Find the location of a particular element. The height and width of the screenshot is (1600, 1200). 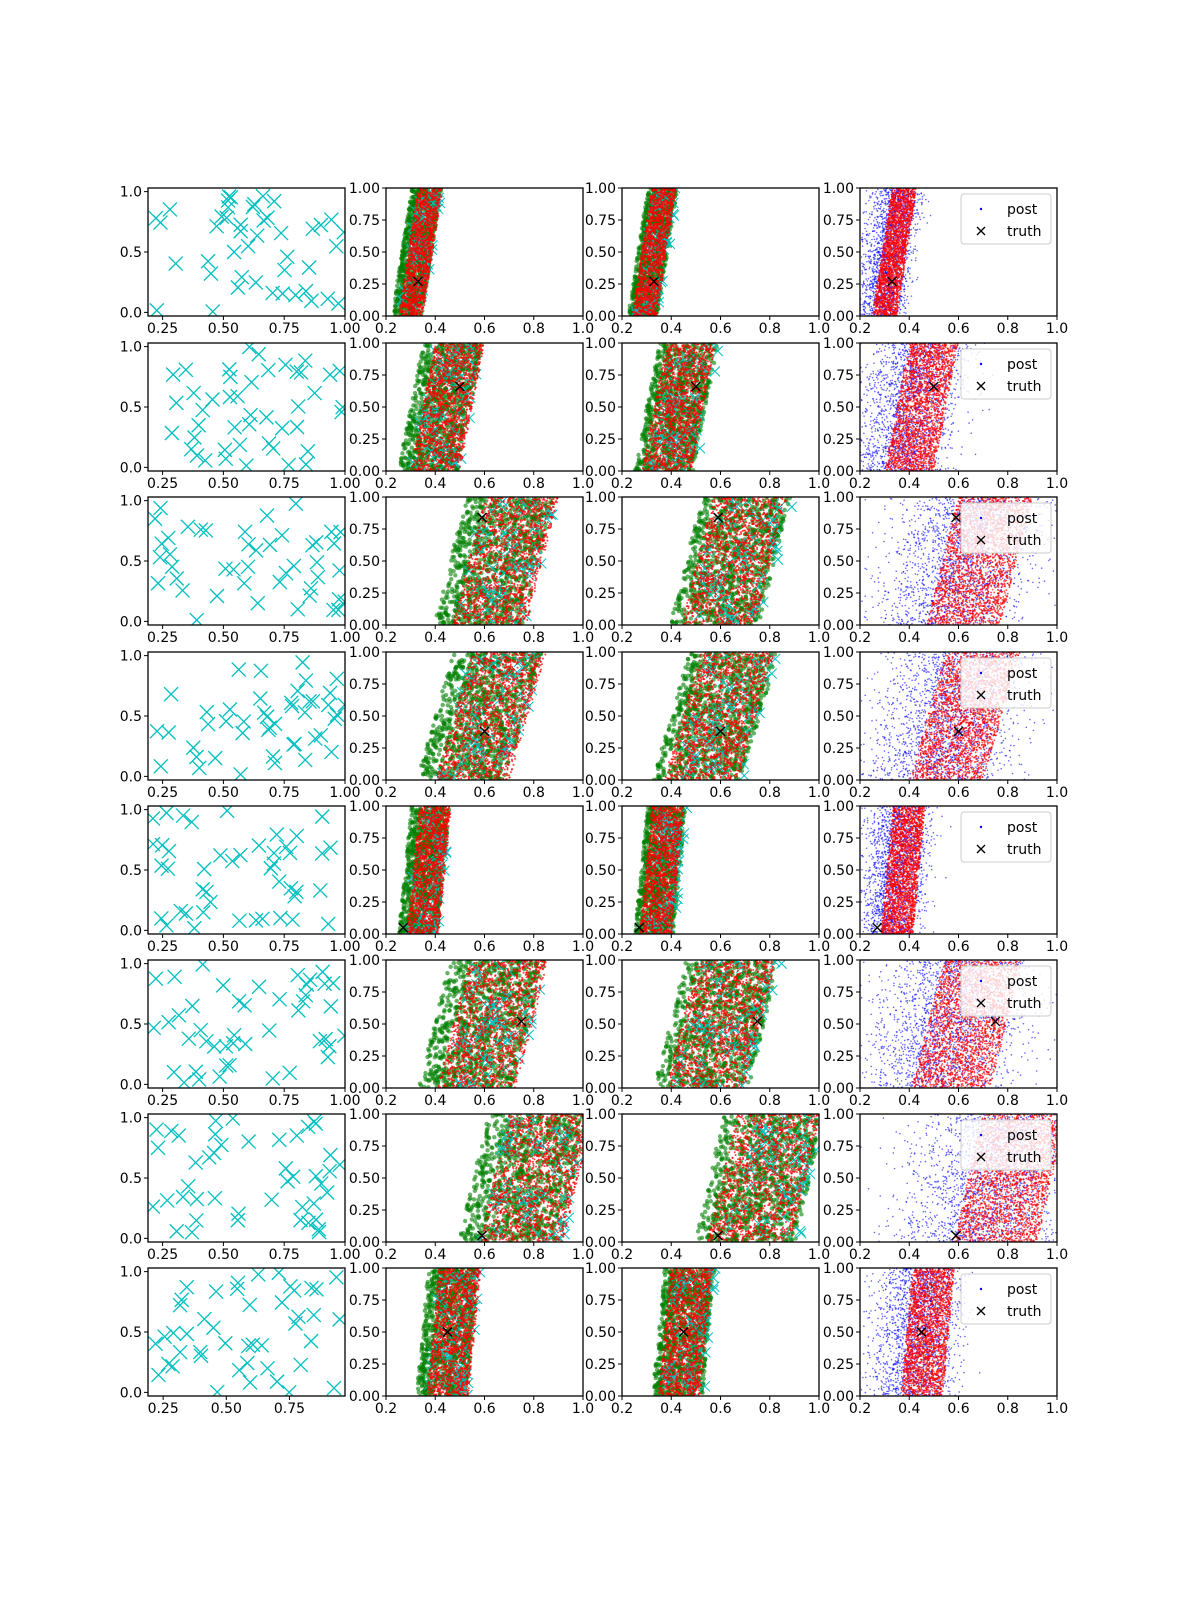

post-green-point is located at coordinates (399, 272).